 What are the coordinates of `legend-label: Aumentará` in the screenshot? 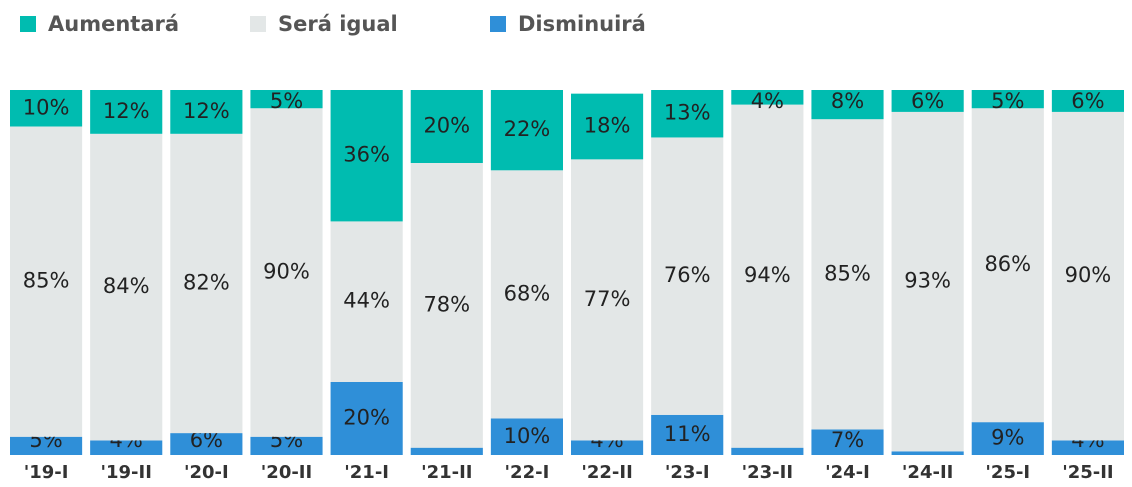 It's located at (113, 24).